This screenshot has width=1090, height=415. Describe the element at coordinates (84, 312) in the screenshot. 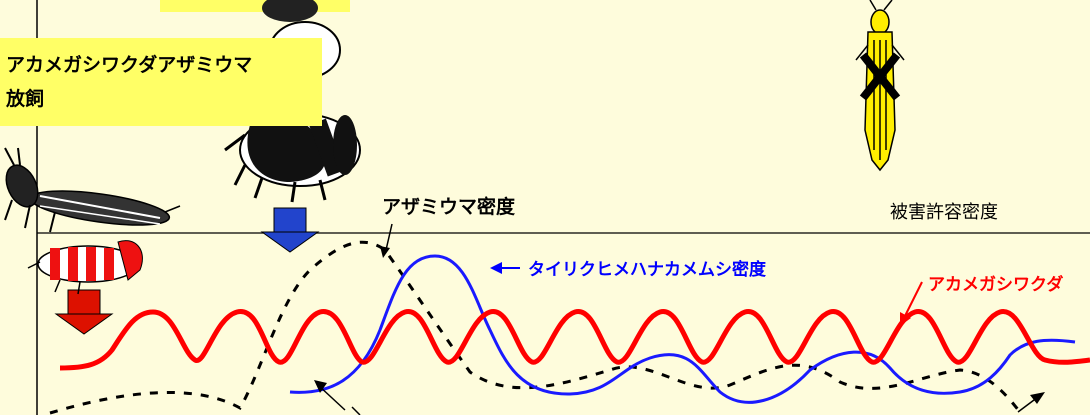

I see `haplo-release-arrow` at that location.